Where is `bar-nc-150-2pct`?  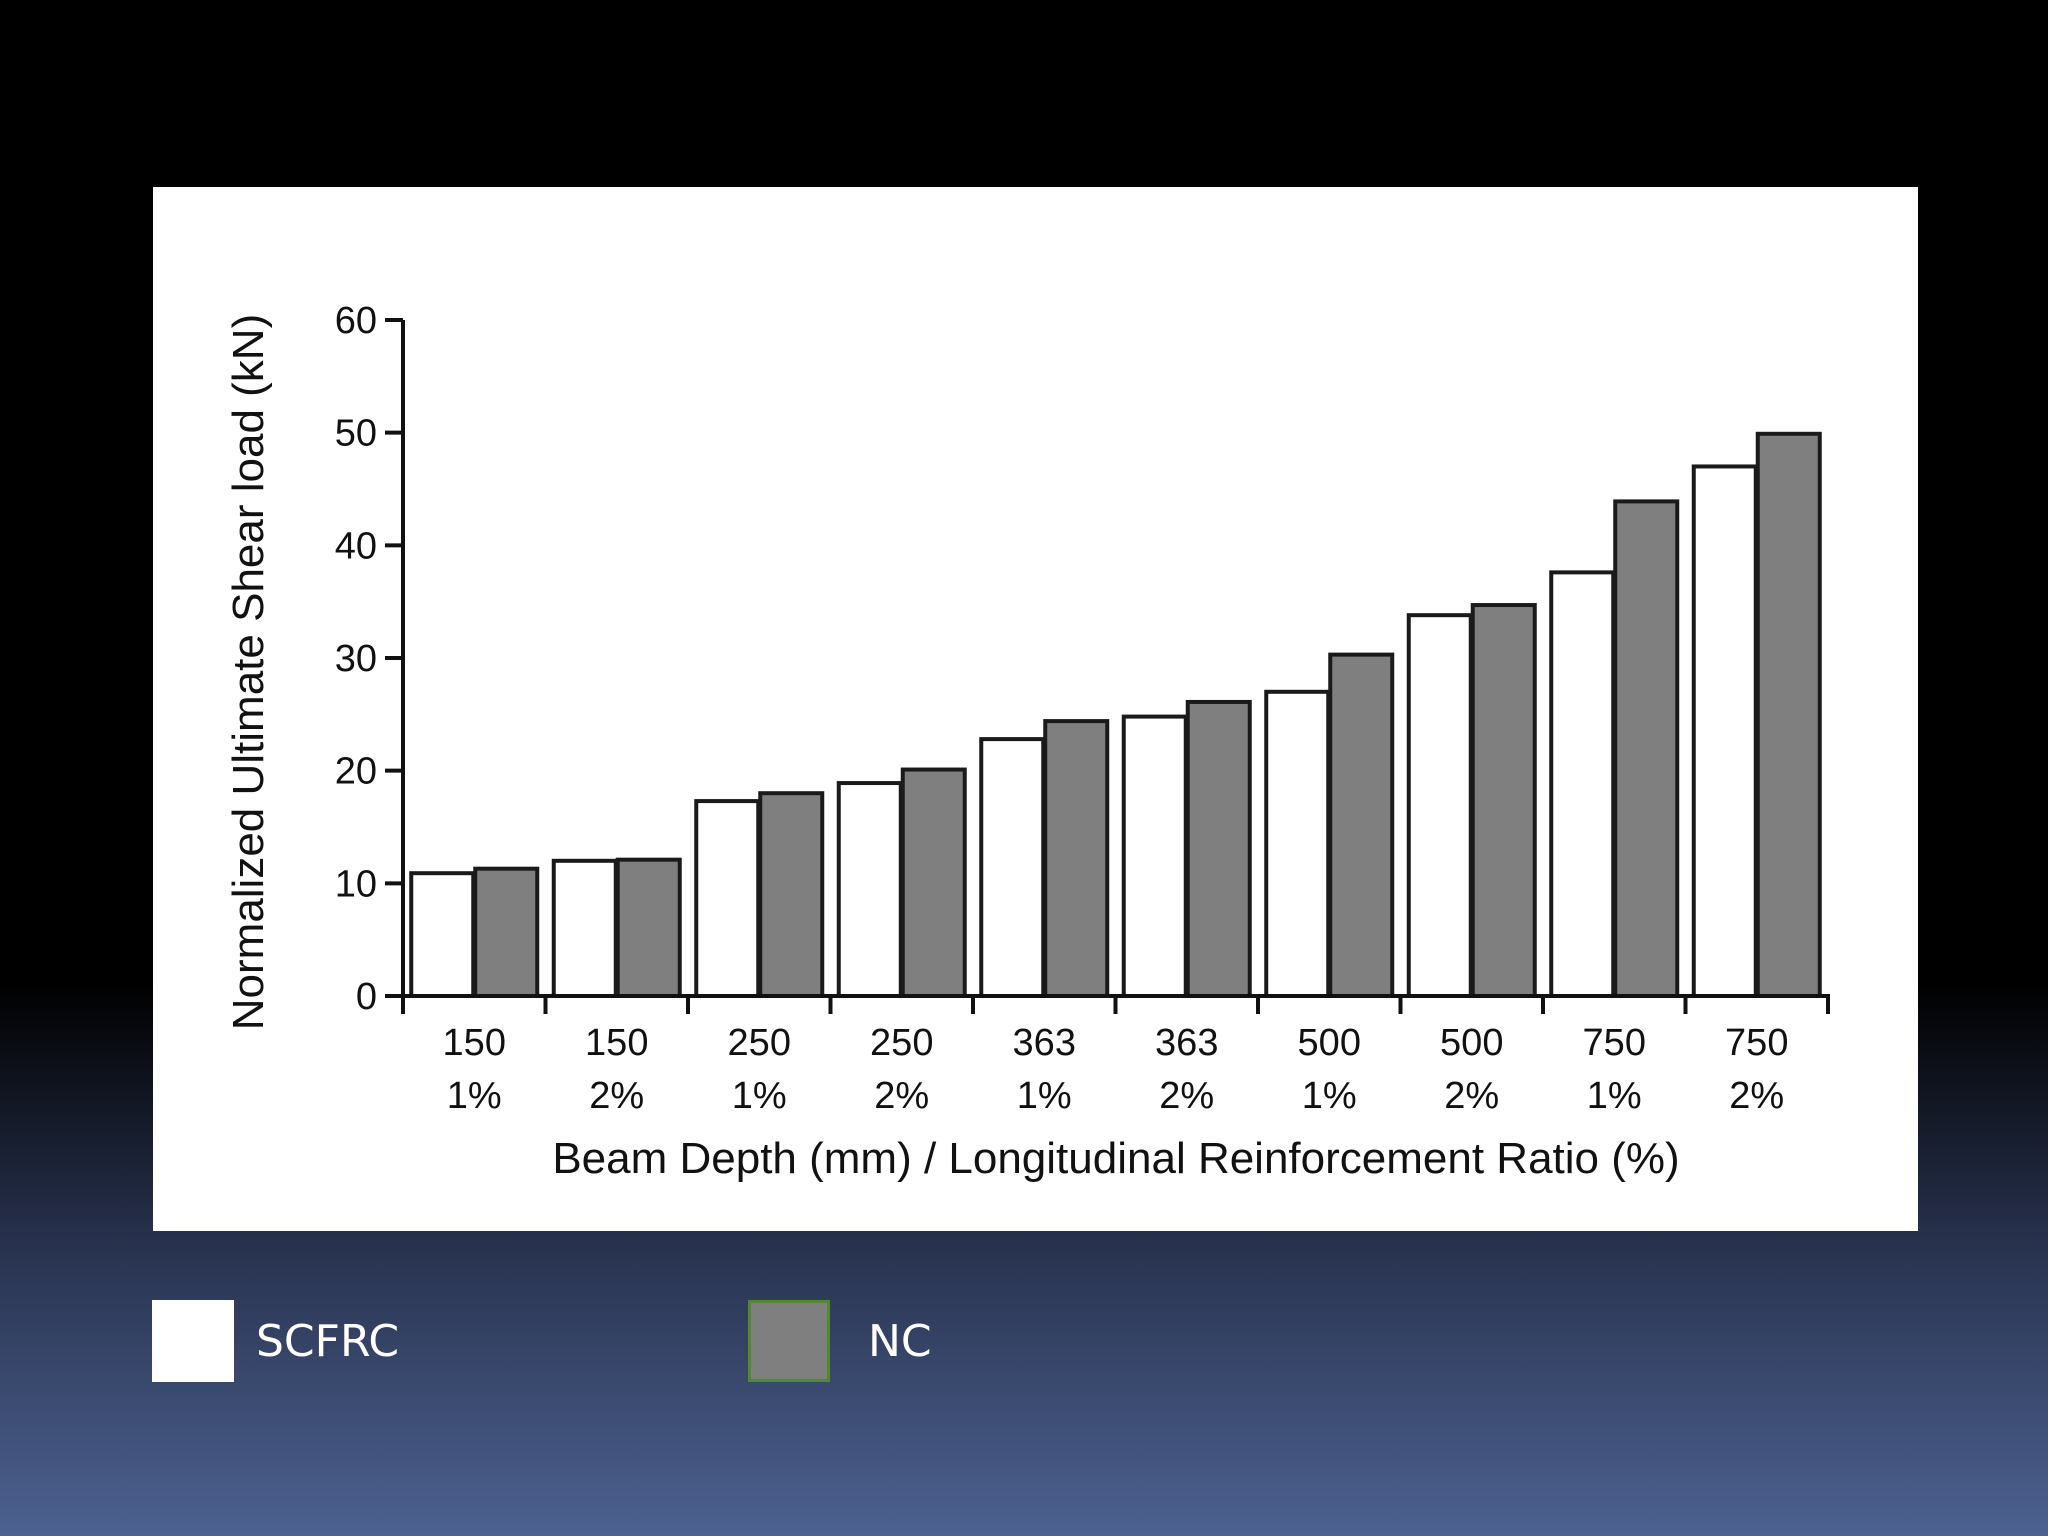 bar-nc-150-2pct is located at coordinates (648, 927).